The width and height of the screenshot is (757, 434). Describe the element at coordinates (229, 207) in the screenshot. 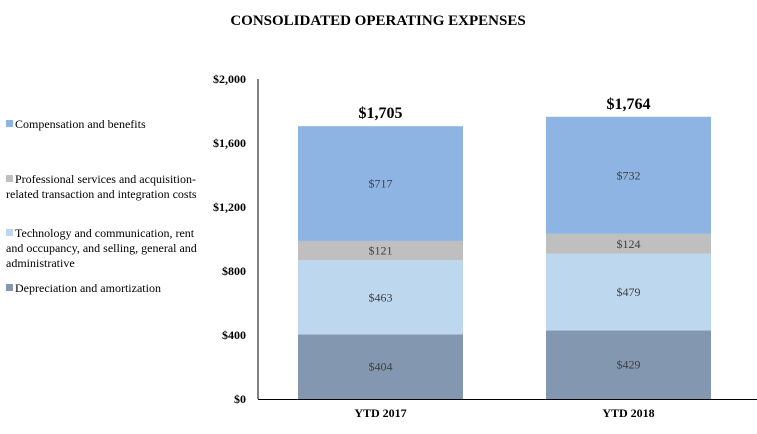

I see `y-tick-label: $1,200` at that location.